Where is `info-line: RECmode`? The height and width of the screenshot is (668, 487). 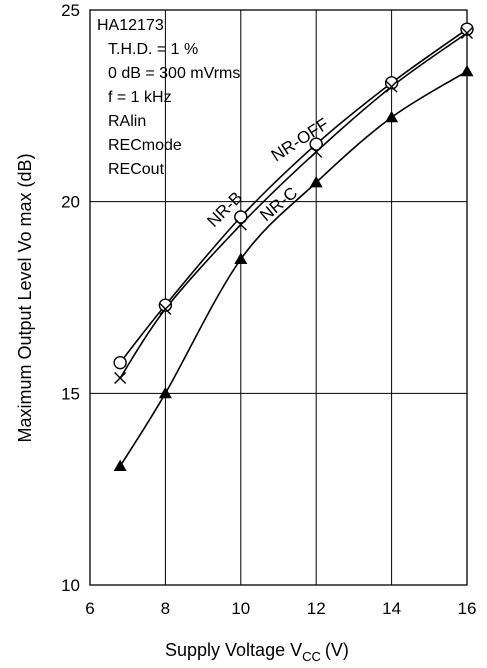 info-line: RECmode is located at coordinates (145, 145).